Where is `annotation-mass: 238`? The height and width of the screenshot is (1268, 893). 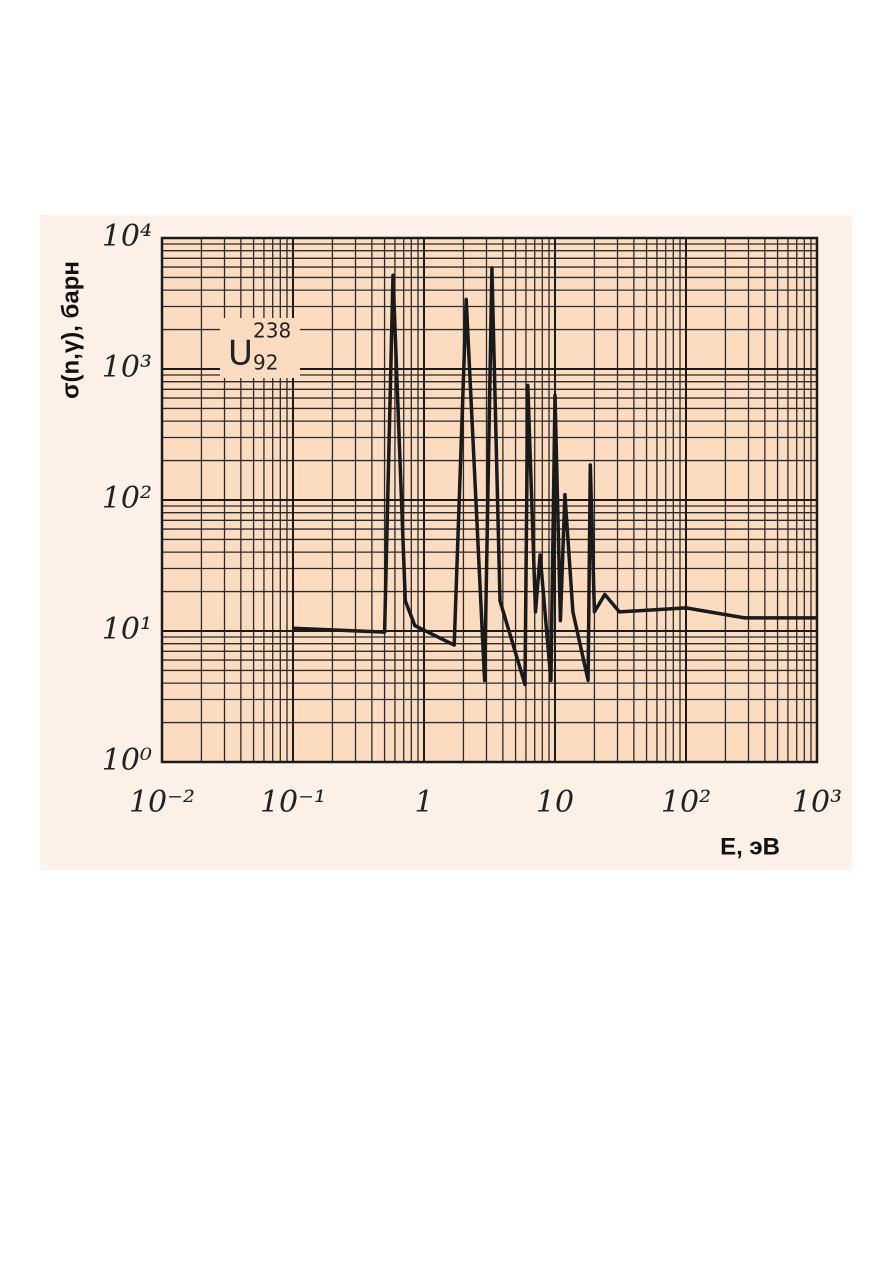 annotation-mass: 238 is located at coordinates (272, 331).